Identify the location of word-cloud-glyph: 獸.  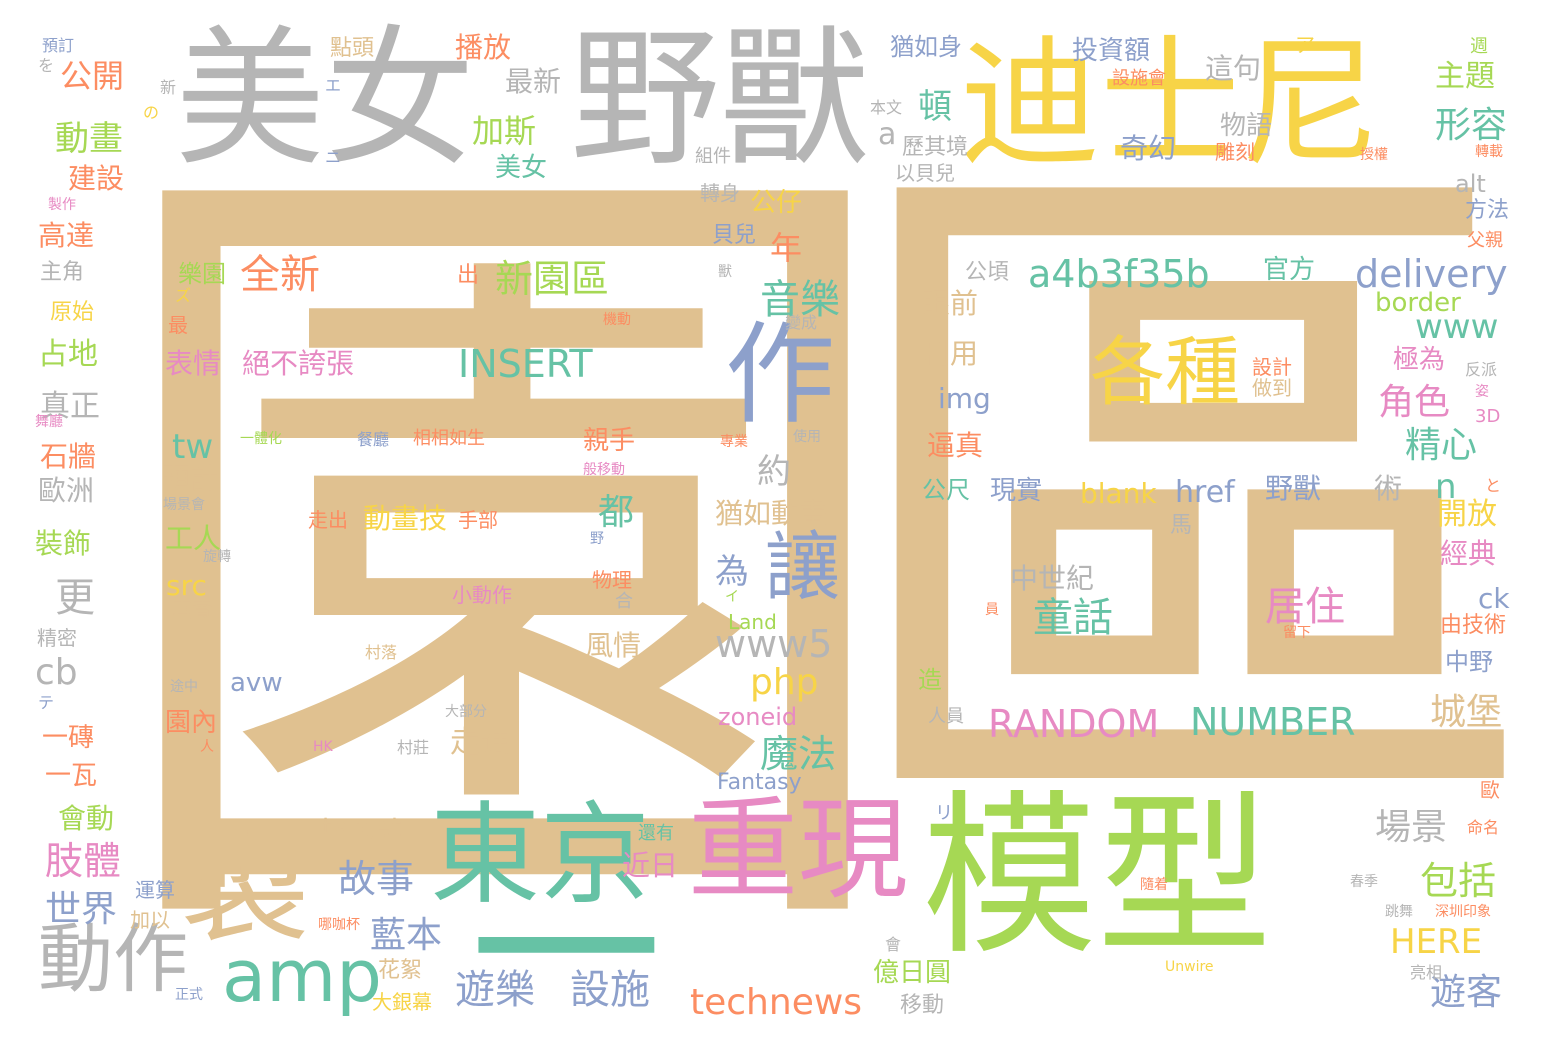
(725, 272).